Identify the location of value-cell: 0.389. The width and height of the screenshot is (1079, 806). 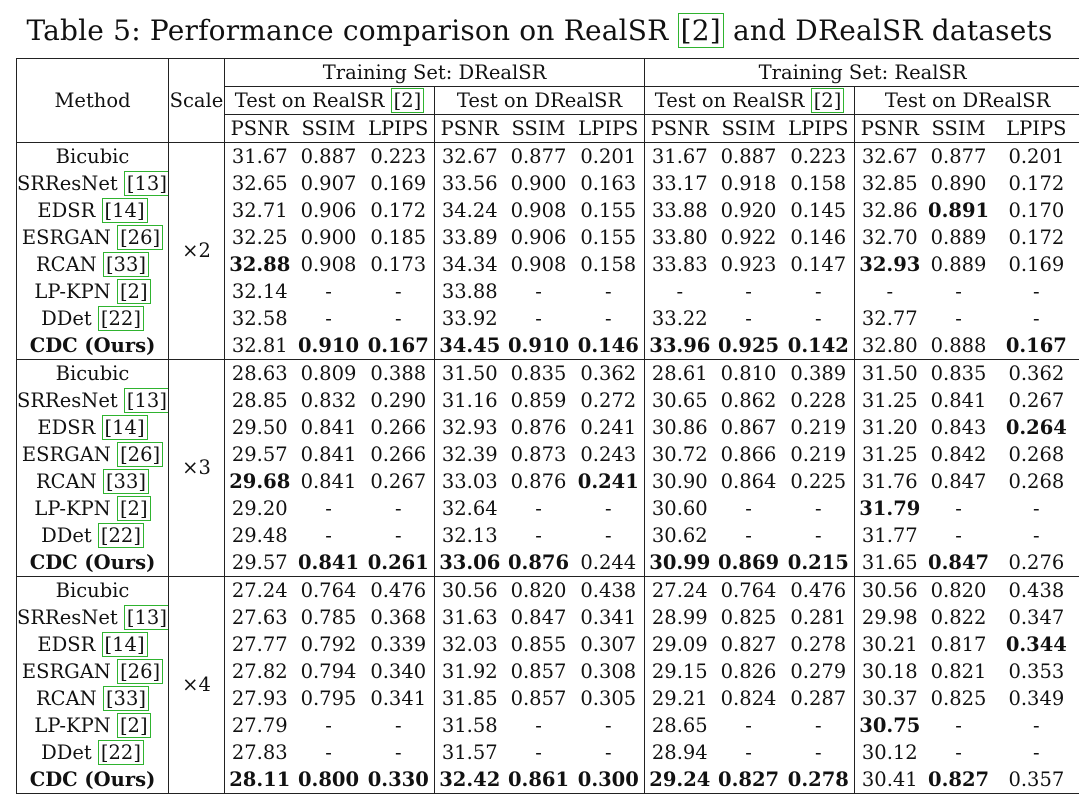
(819, 373).